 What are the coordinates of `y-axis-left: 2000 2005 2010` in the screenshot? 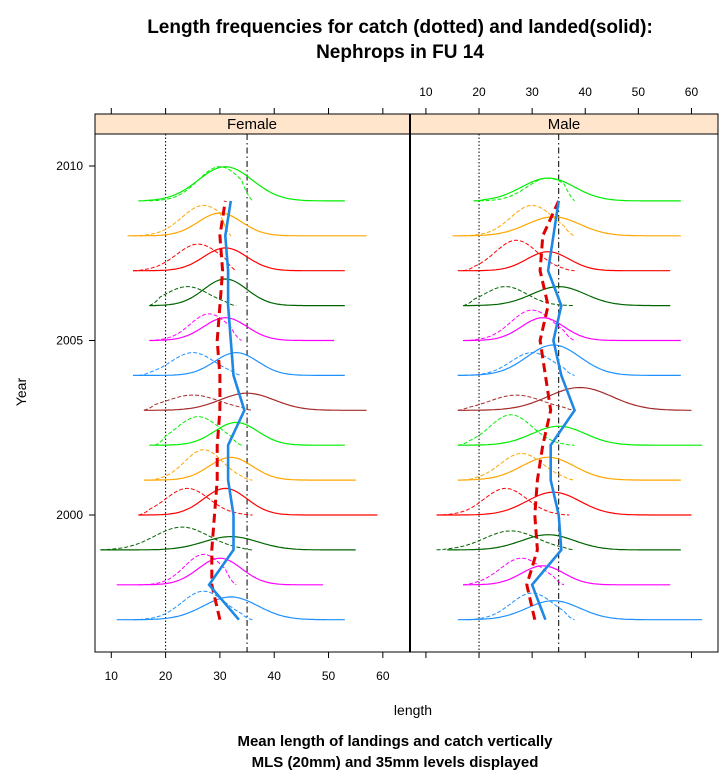 It's located at (75, 340).